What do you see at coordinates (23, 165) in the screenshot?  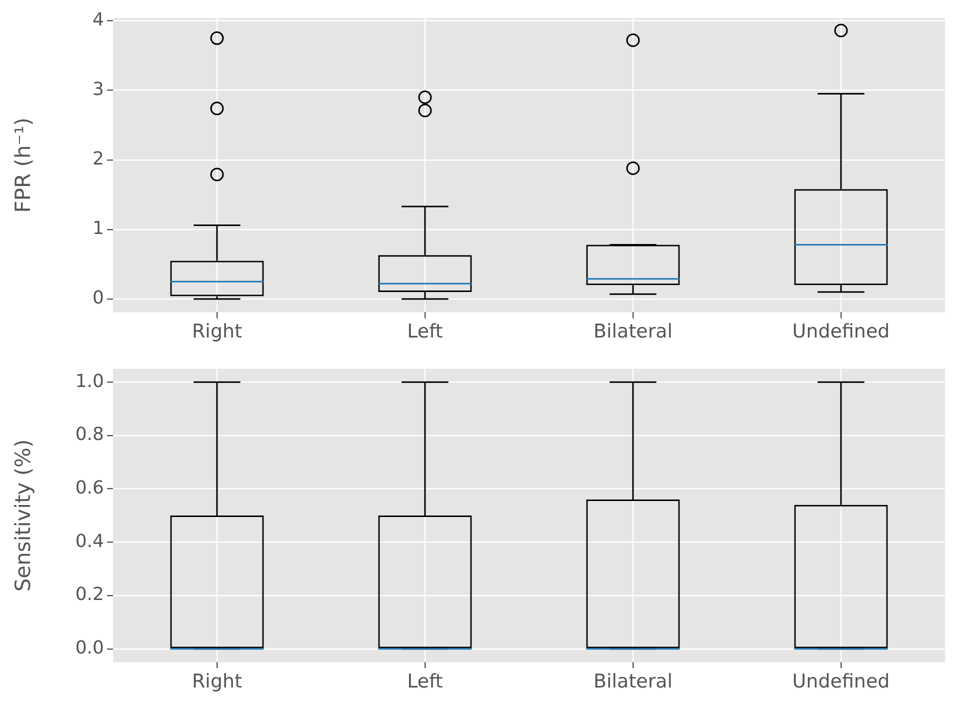 I see `y-axis-title: FPR (h⁻¹)` at bounding box center [23, 165].